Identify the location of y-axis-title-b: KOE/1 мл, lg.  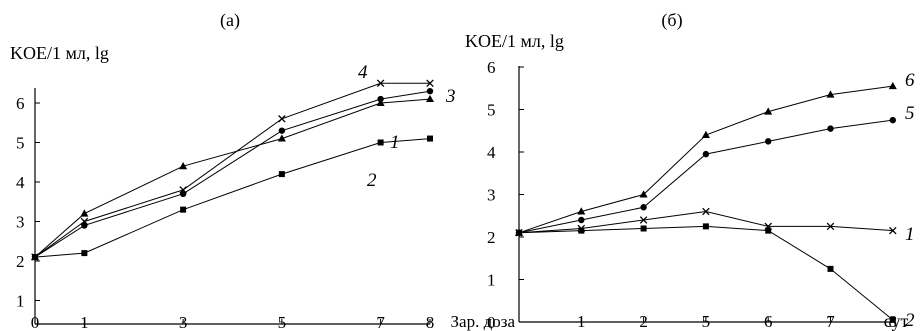
(514, 41).